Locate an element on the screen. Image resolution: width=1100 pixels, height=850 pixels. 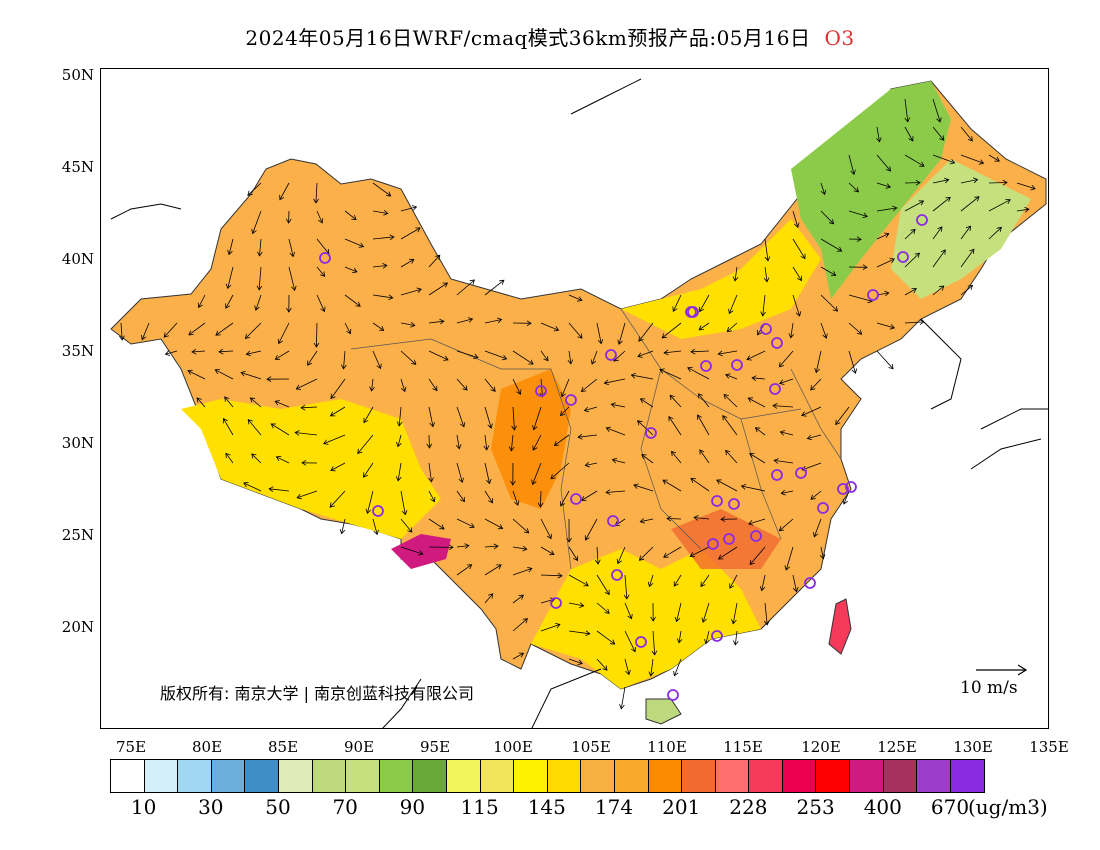
high-zone-east is located at coordinates (726, 539).